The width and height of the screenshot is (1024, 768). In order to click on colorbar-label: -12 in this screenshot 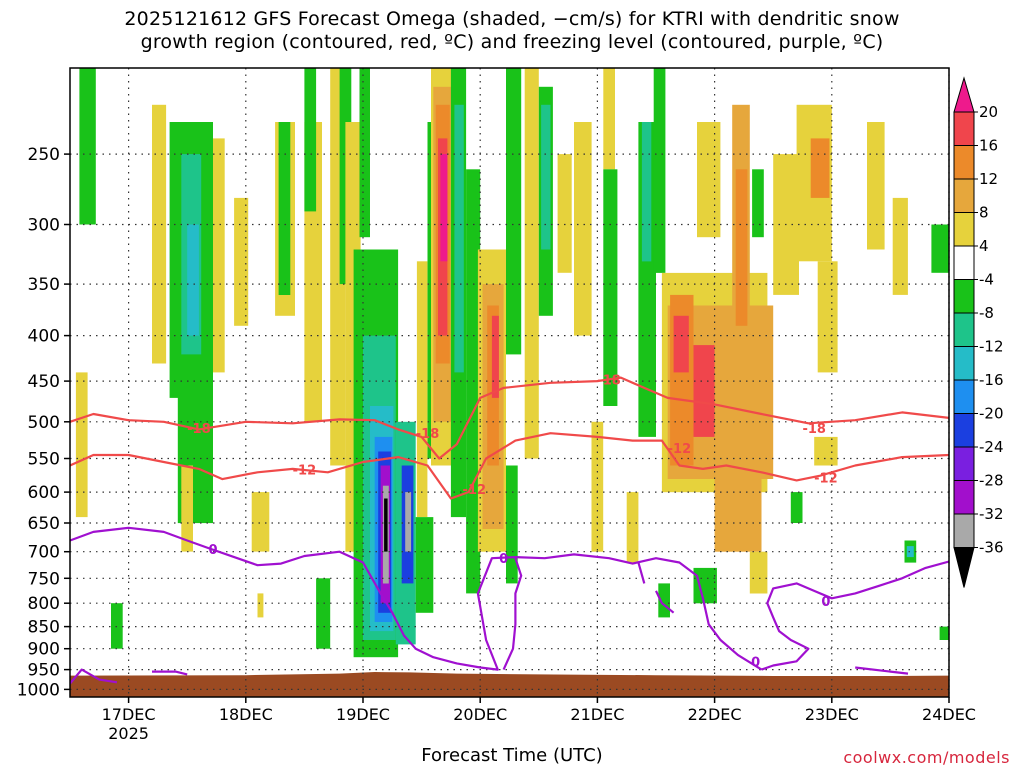, I will do `click(991, 347)`.